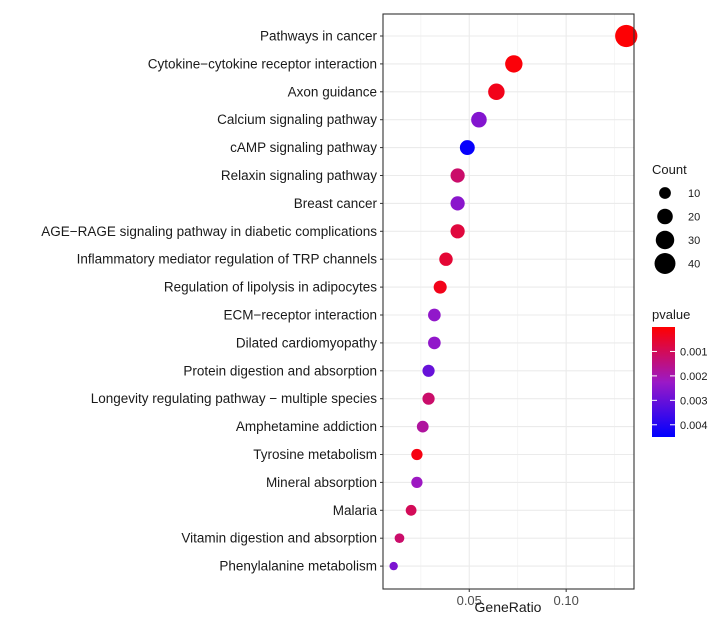  I want to click on size-legend-label: 30, so click(694, 241).